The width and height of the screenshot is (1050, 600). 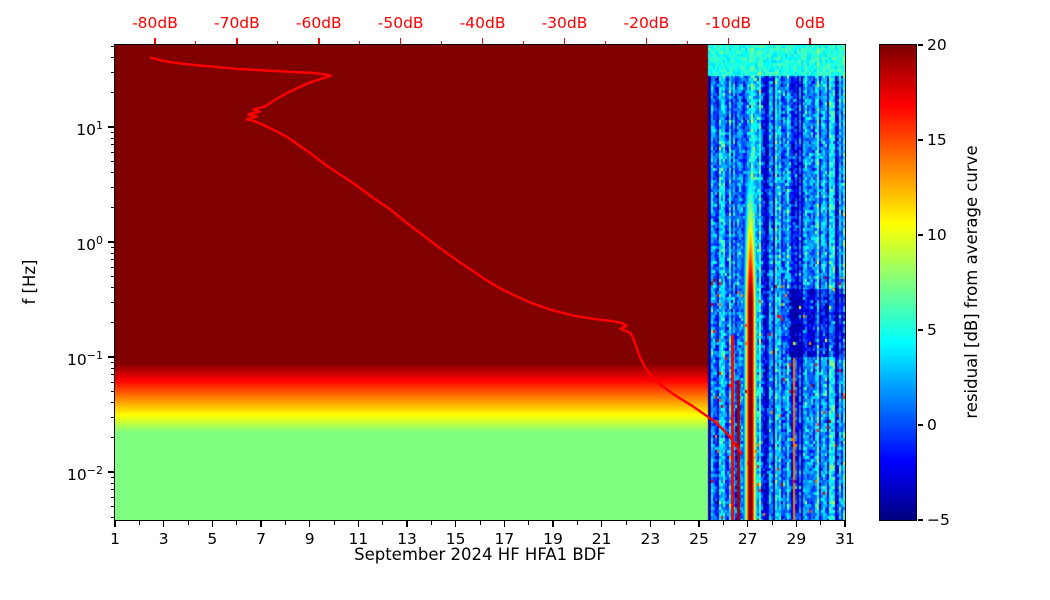 What do you see at coordinates (212, 539) in the screenshot?
I see `x-tick-label: 5` at bounding box center [212, 539].